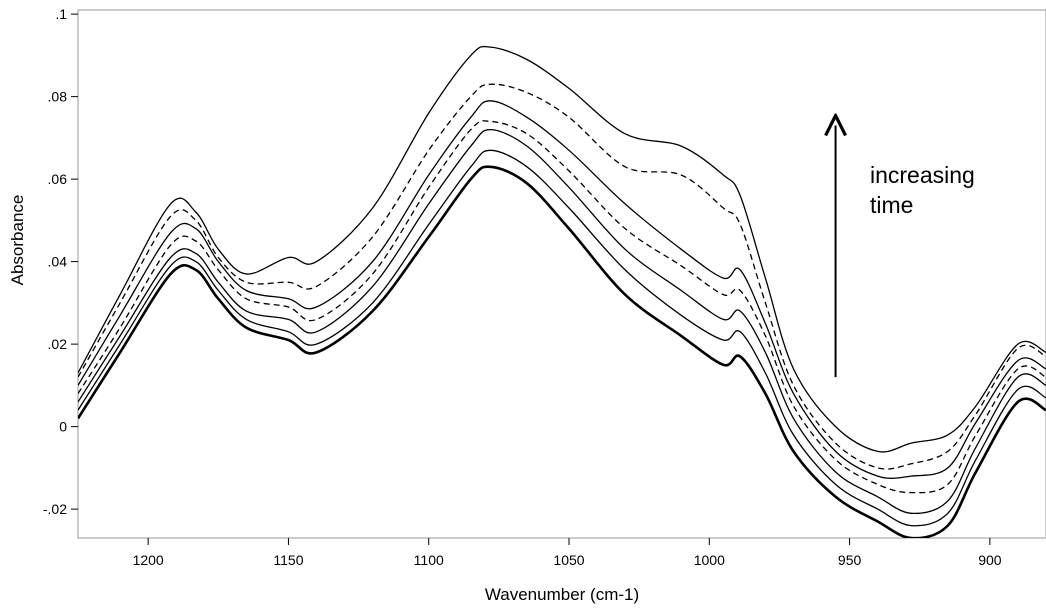  What do you see at coordinates (562, 594) in the screenshot?
I see `x-axis-title: Wavenumber (cm-1)` at bounding box center [562, 594].